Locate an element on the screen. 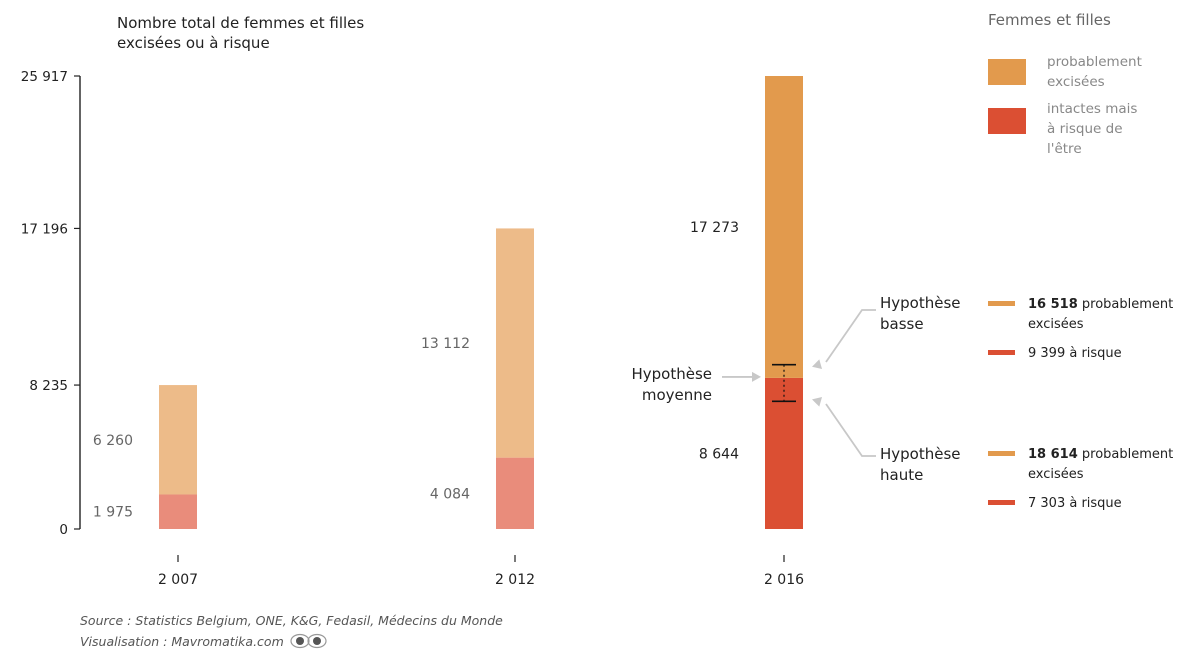 Image resolution: width=1197 pixels, height=651 pixels. arrow-basse is located at coordinates (850, 336).